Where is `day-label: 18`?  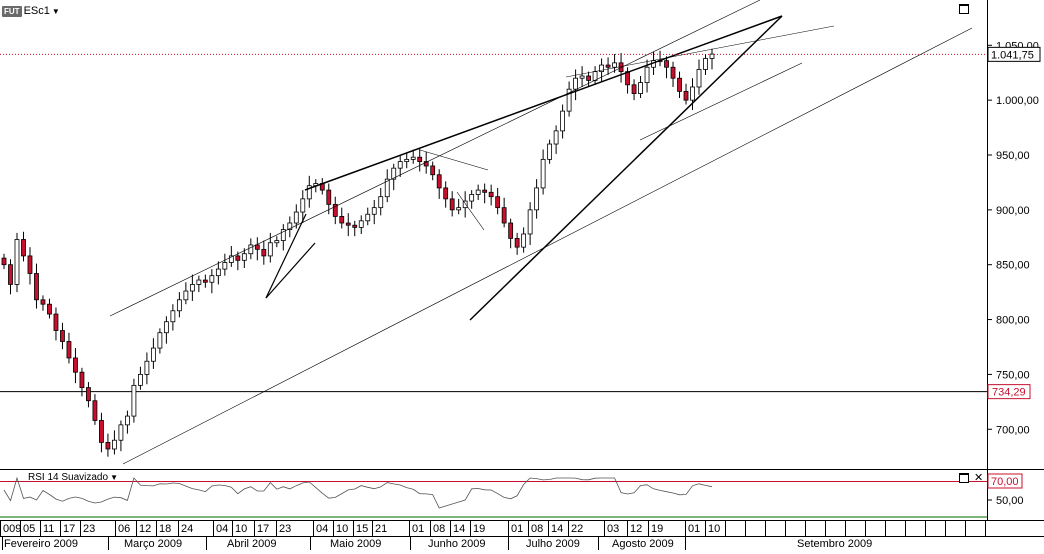 day-label: 18 is located at coordinates (165, 529).